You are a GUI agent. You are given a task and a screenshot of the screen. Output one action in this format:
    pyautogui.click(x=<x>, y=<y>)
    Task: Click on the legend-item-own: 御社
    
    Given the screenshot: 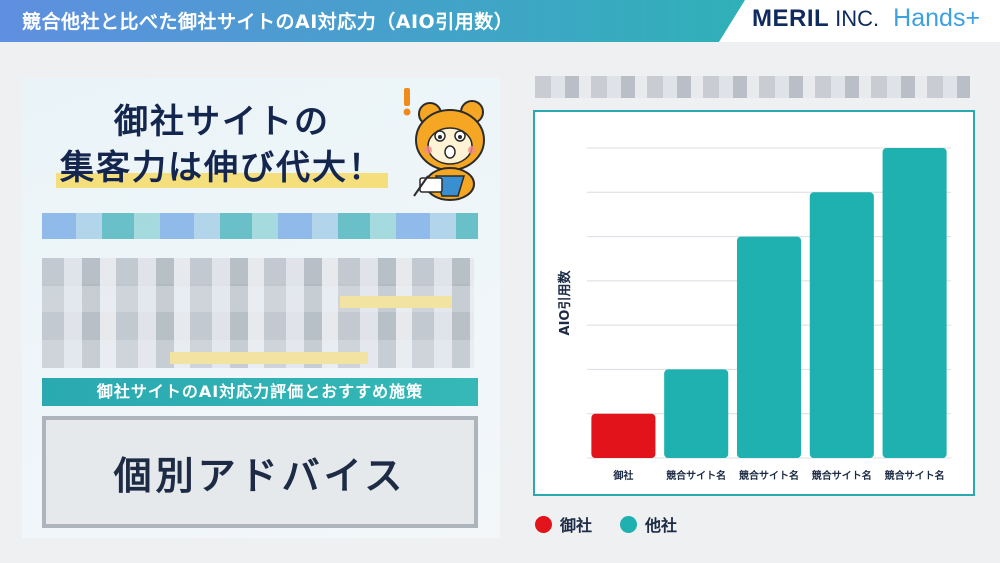 What is the action you would take?
    pyautogui.click(x=563, y=524)
    